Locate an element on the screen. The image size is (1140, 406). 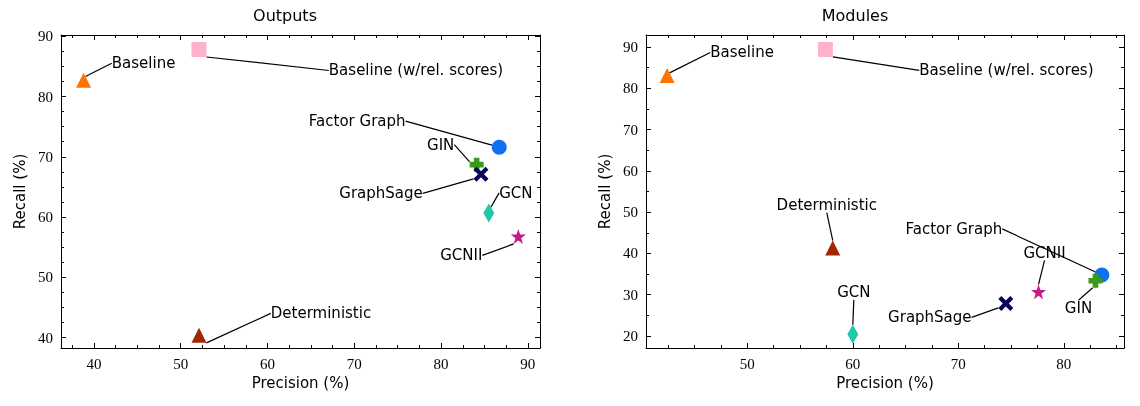
y-tick-label: 30 is located at coordinates (630, 294).